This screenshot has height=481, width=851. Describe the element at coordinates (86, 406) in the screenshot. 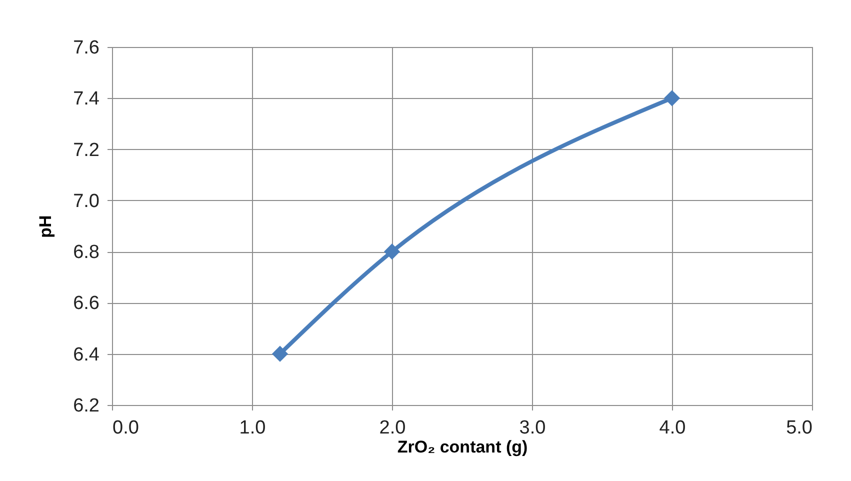

I see `y-tick-label: 6.2` at that location.